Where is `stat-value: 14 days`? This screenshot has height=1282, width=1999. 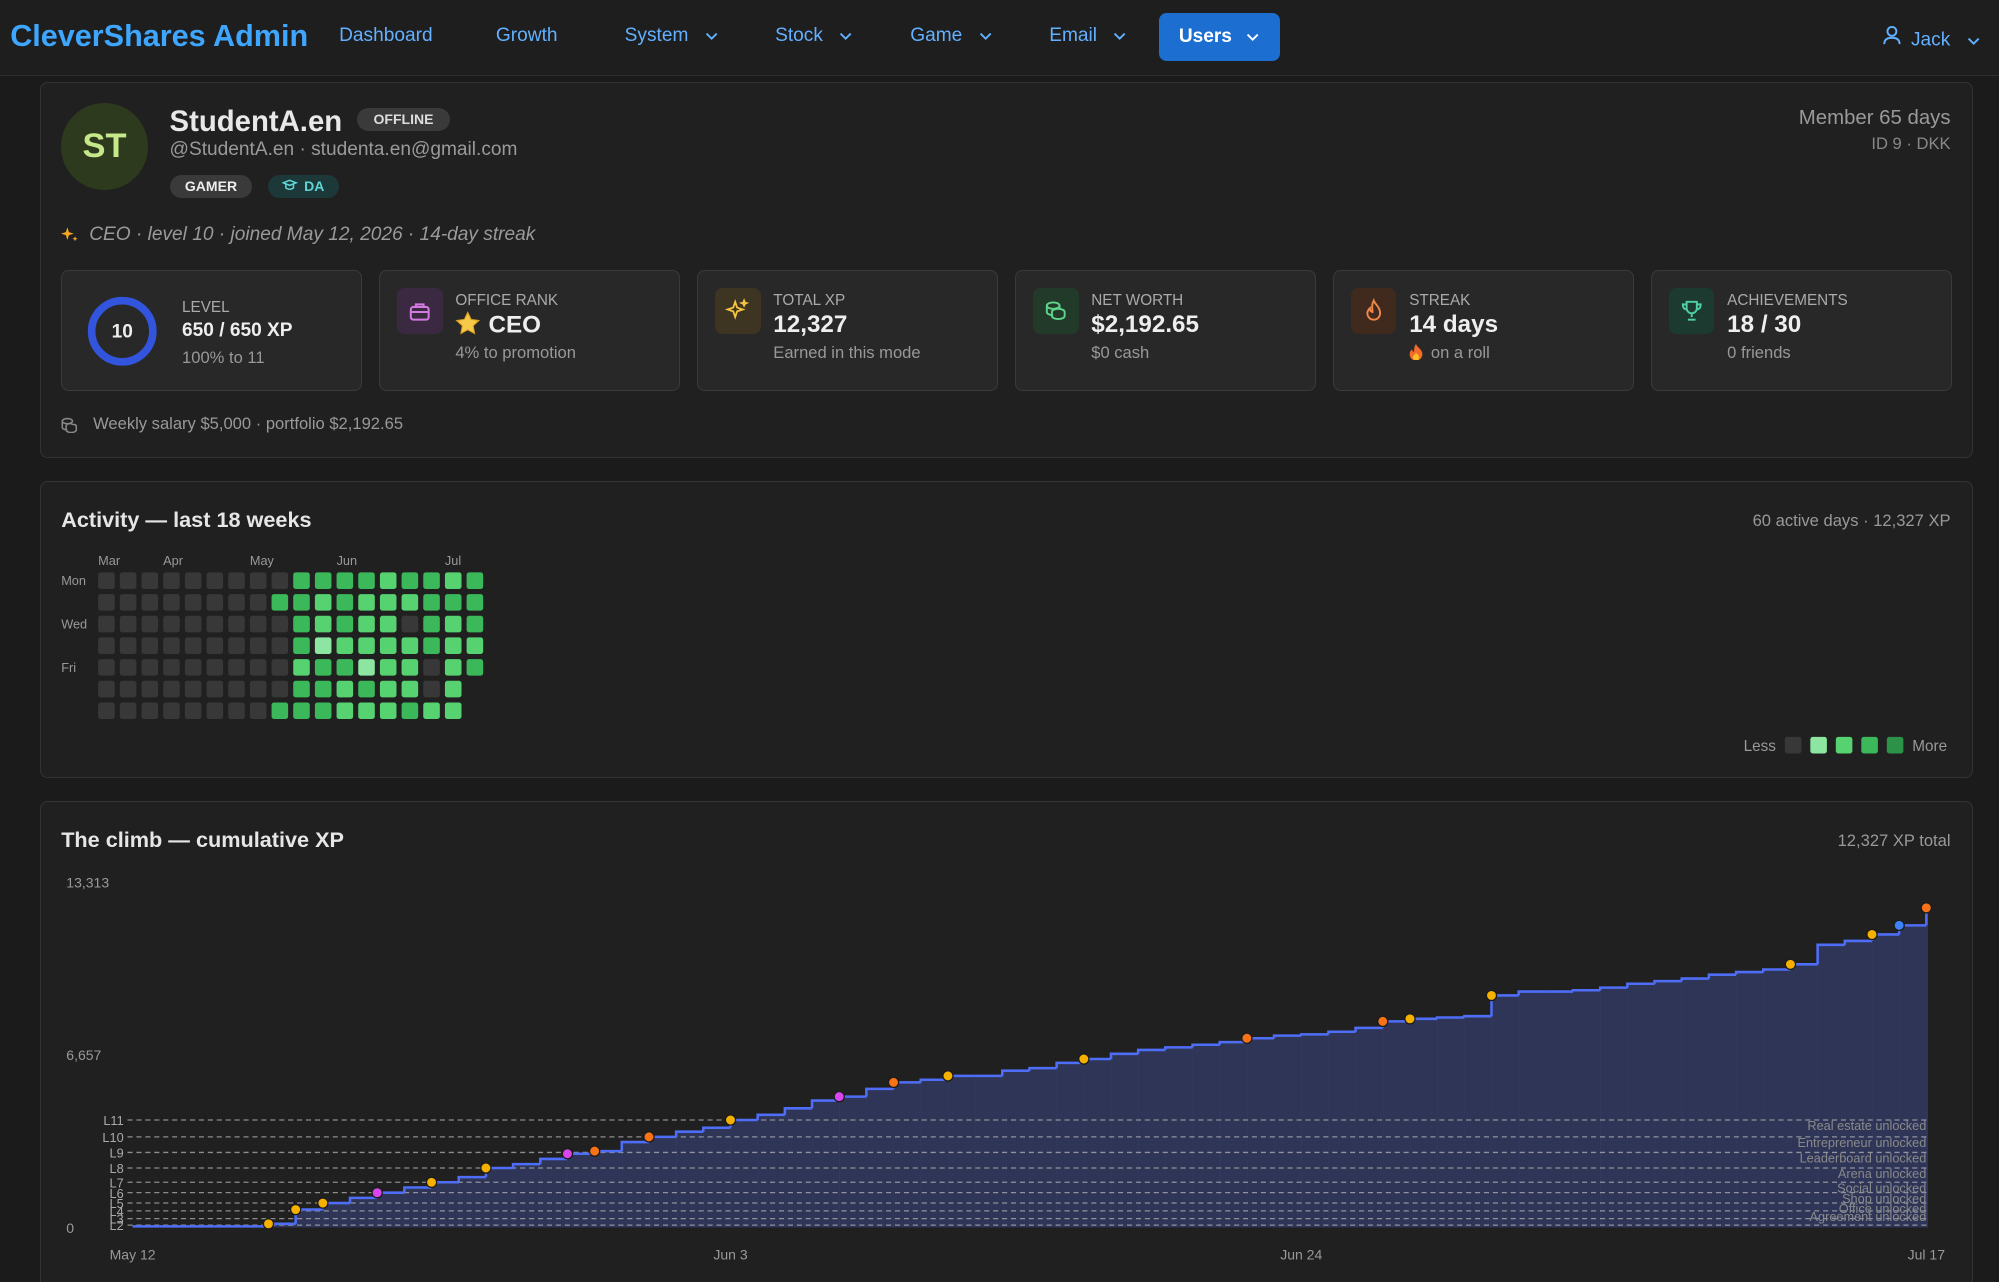 stat-value: 14 days is located at coordinates (1453, 325).